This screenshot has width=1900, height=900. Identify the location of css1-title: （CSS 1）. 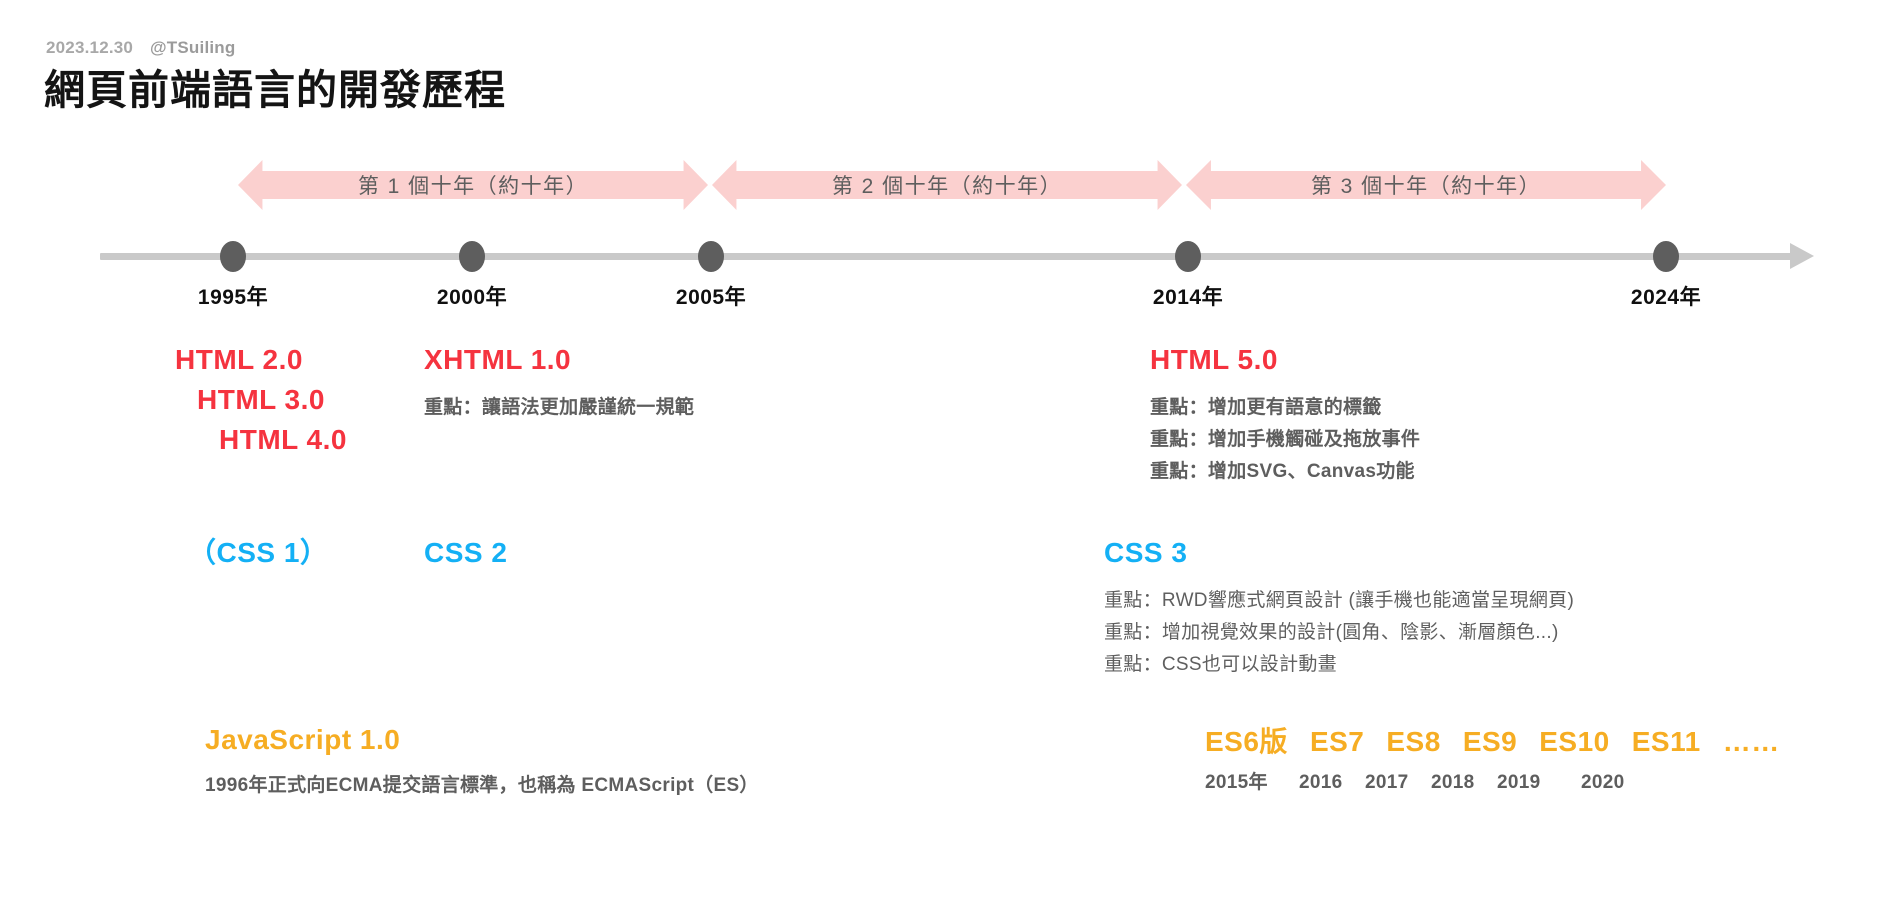
(258, 552).